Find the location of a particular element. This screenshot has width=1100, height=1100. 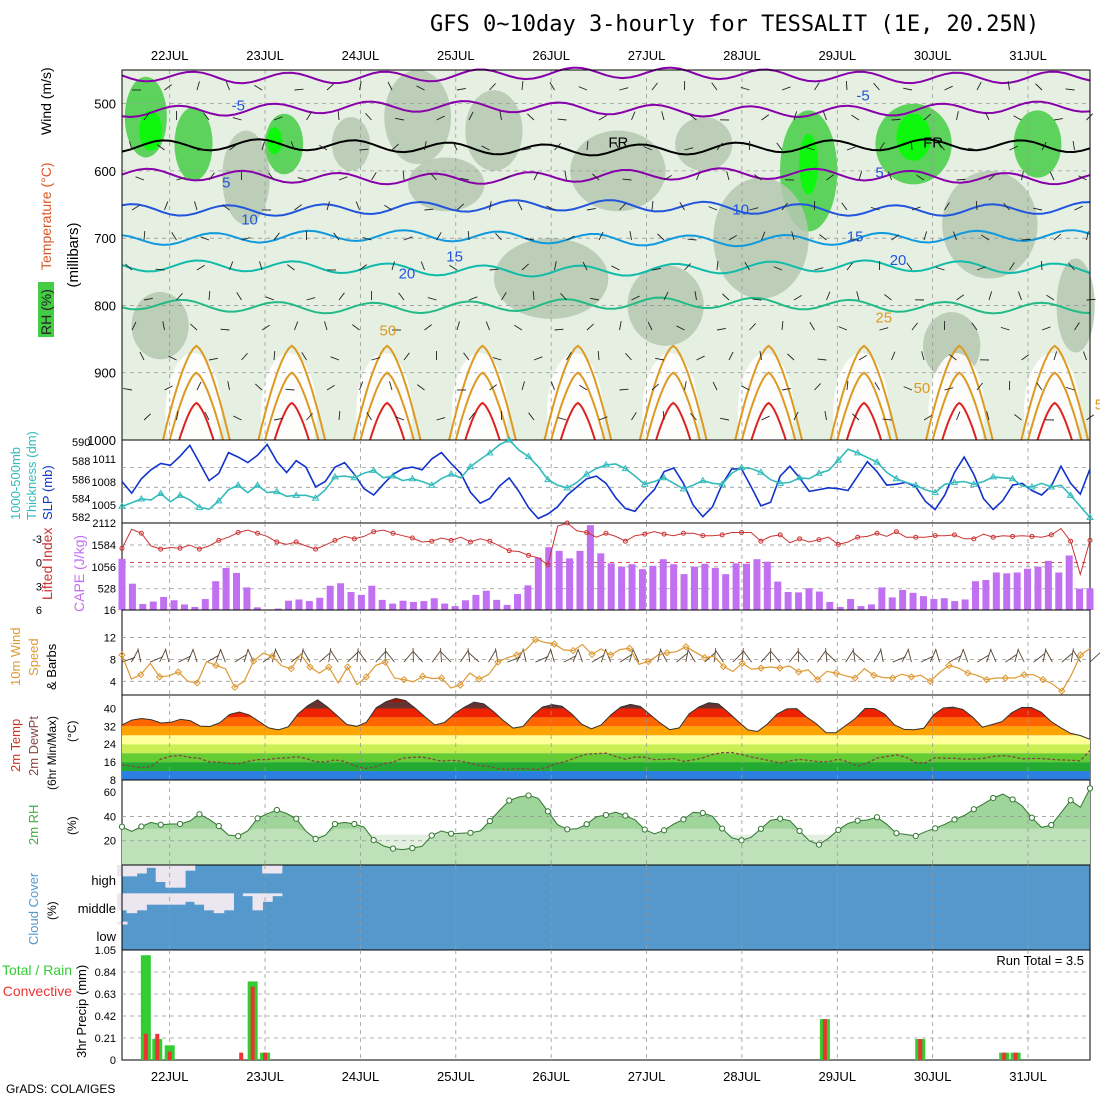

rh-region is located at coordinates (704, 144).